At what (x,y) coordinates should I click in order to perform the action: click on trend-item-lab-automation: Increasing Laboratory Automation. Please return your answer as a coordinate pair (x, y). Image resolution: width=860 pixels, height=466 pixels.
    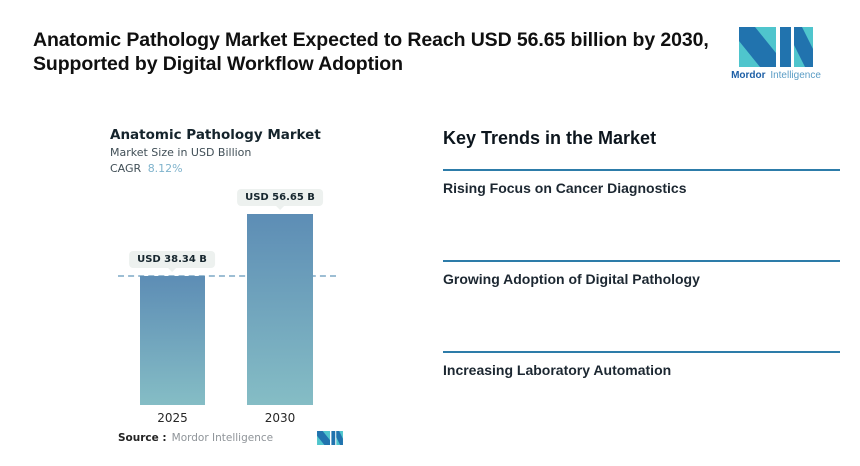
    Looking at the image, I should click on (641, 396).